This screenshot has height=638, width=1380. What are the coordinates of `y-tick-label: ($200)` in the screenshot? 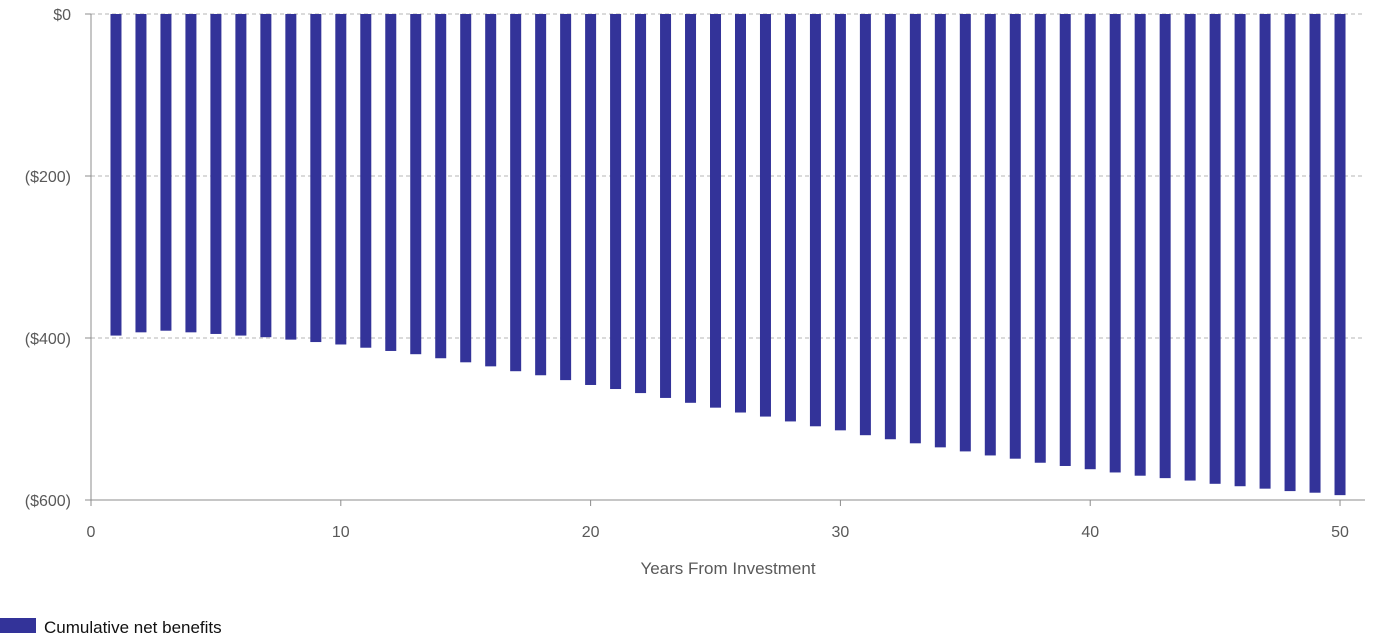 It's located at (48, 177).